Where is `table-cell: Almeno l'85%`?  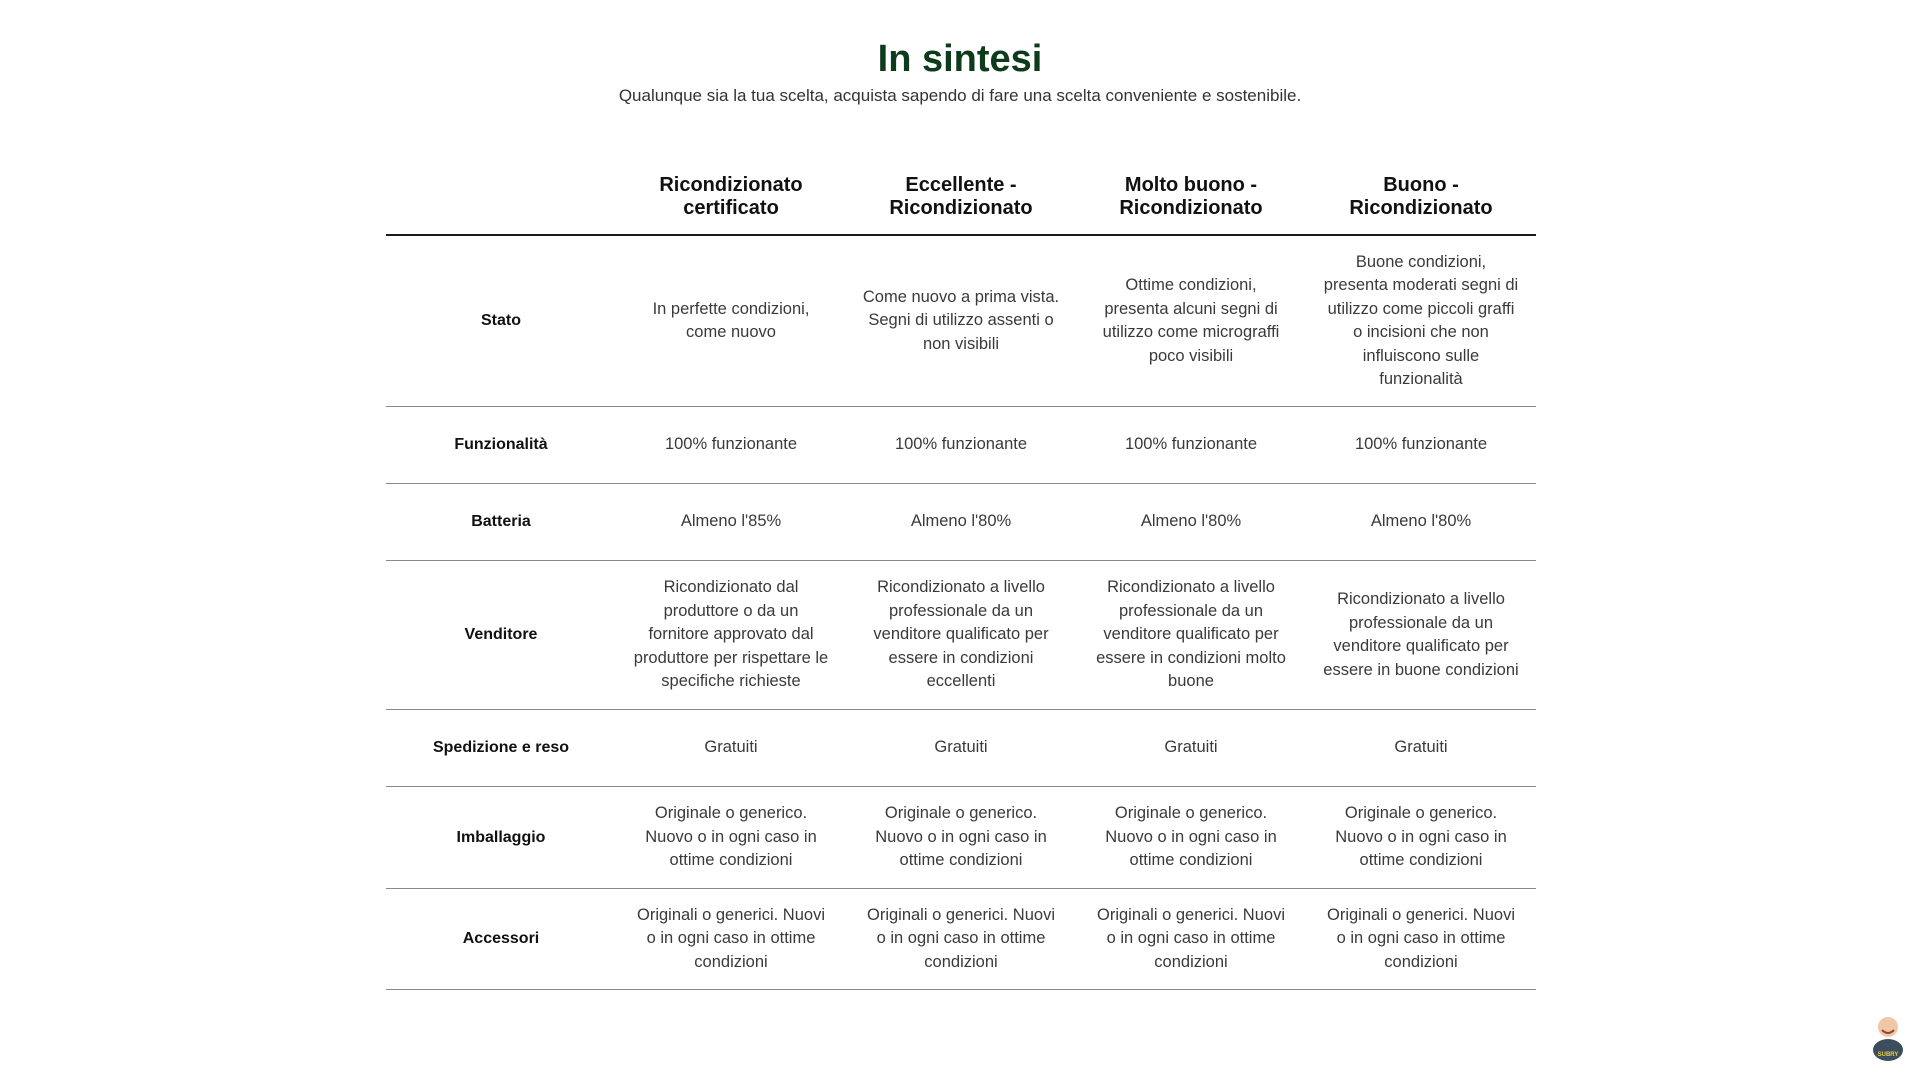
table-cell: Almeno l'85% is located at coordinates (731, 522).